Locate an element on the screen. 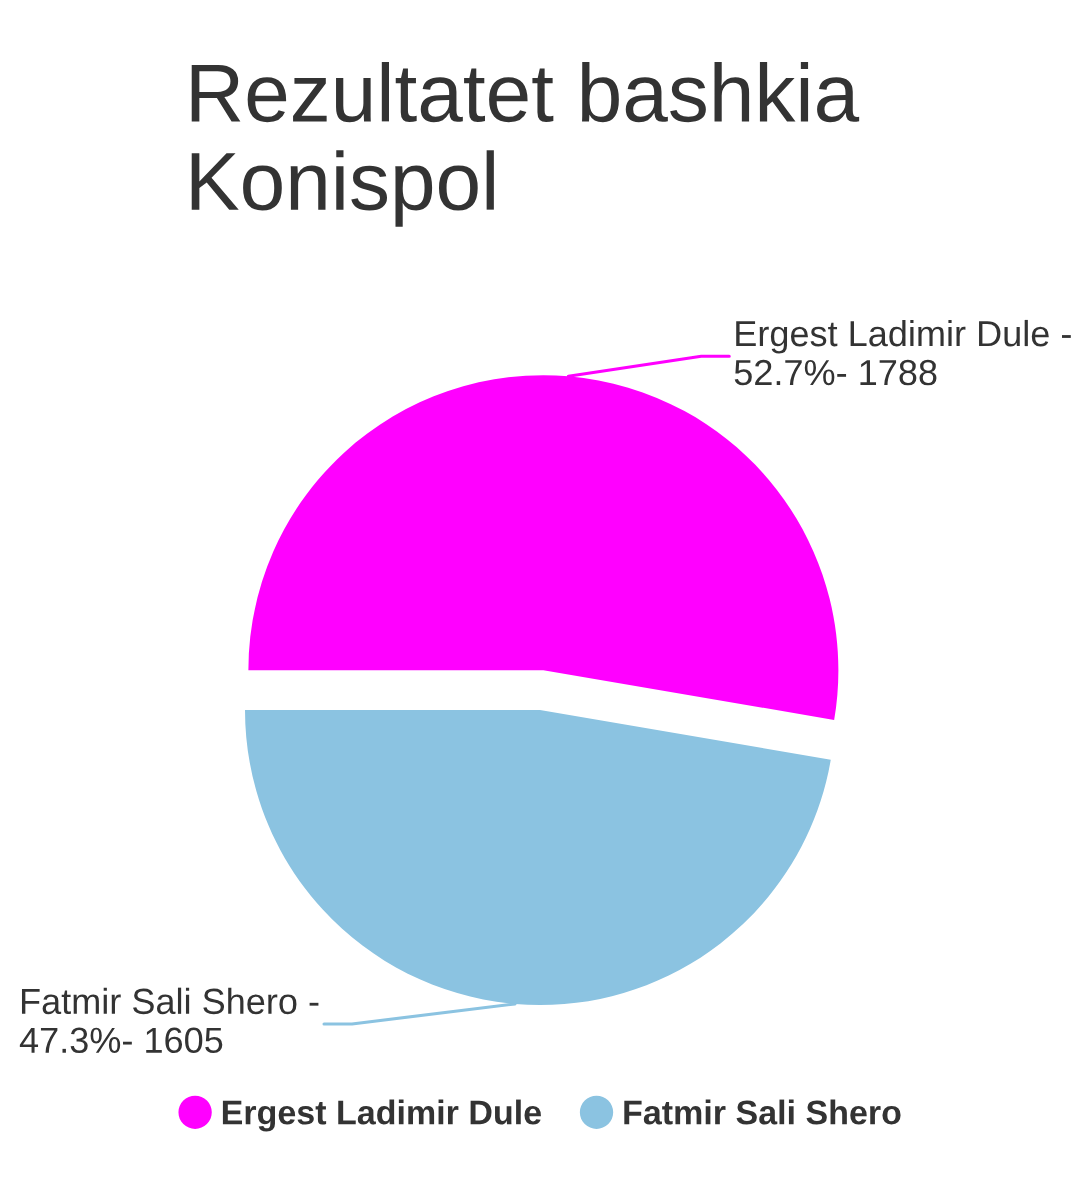 The width and height of the screenshot is (1080, 1198). data-label: Ergest Ladimir Dule - 52.7%- 1788 is located at coordinates (902, 352).